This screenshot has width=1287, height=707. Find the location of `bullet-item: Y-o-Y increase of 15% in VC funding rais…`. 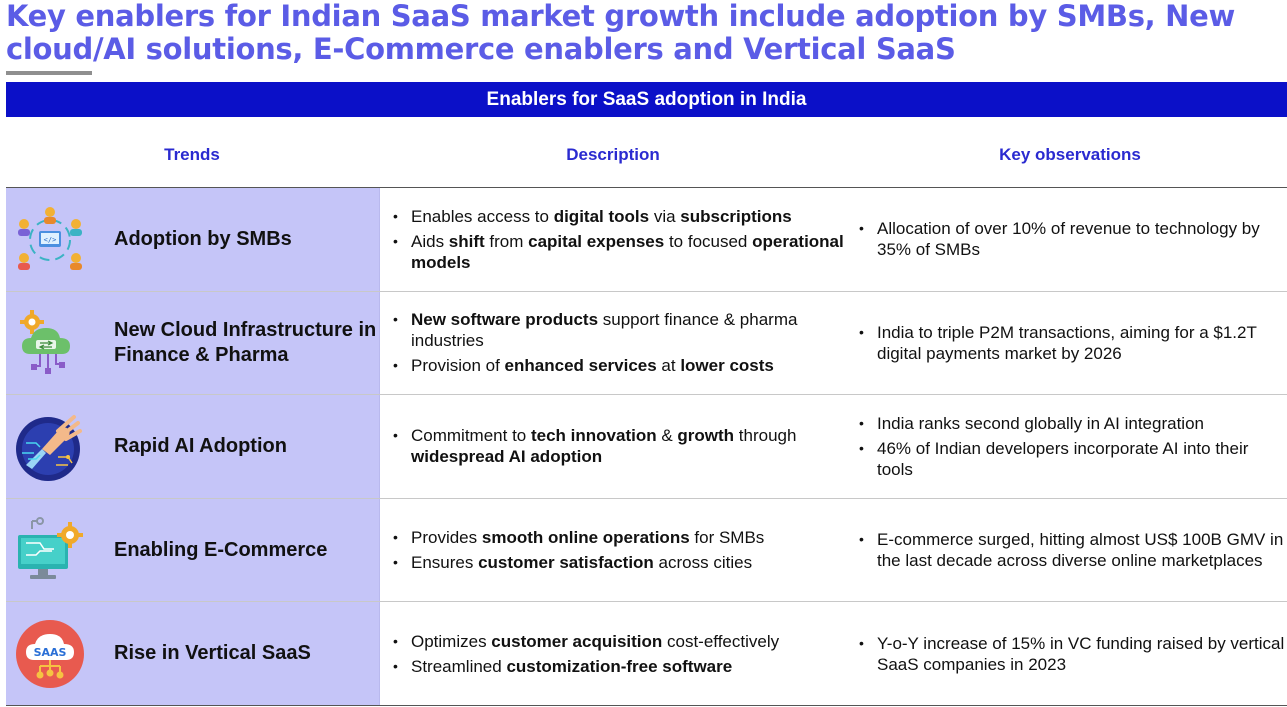

bullet-item: Y-o-Y increase of 15% in VC funding rais… is located at coordinates (1072, 654).